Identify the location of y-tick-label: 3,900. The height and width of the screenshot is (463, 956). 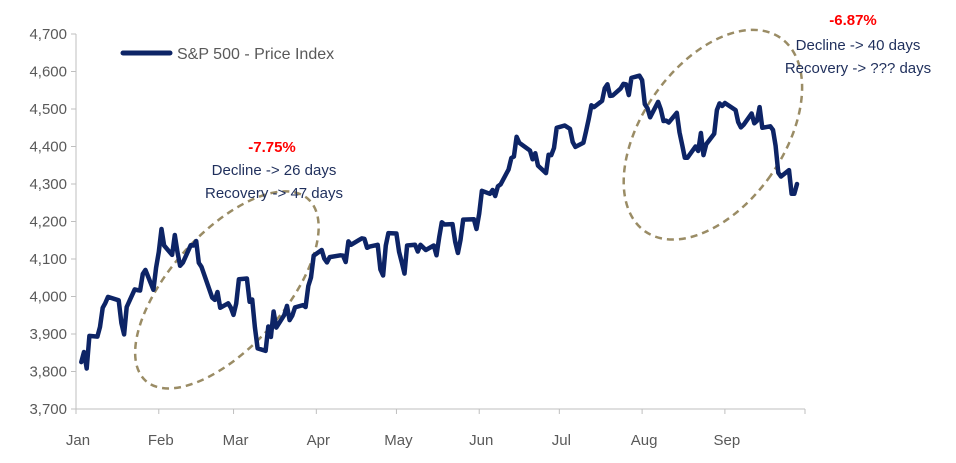
(48, 334).